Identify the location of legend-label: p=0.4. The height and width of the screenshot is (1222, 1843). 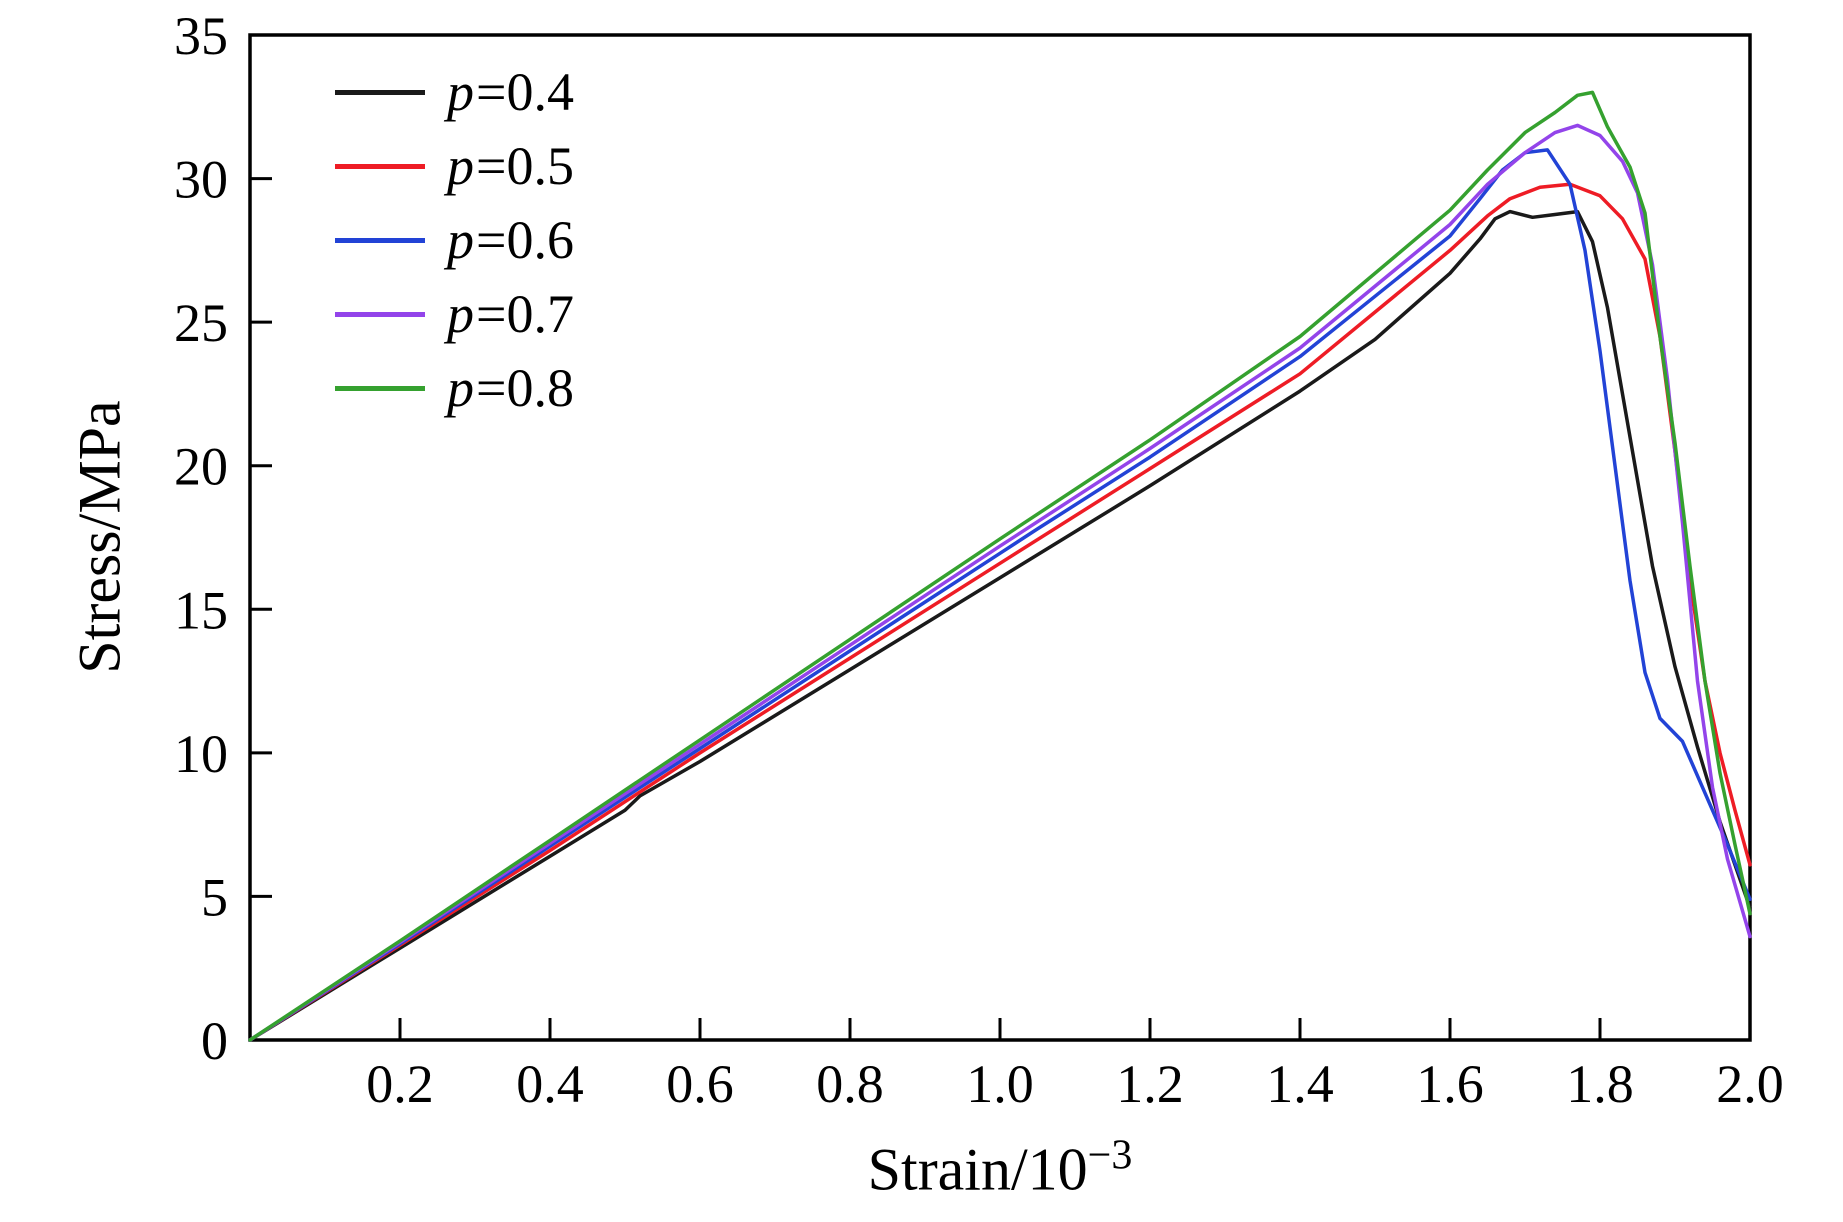
(510, 92).